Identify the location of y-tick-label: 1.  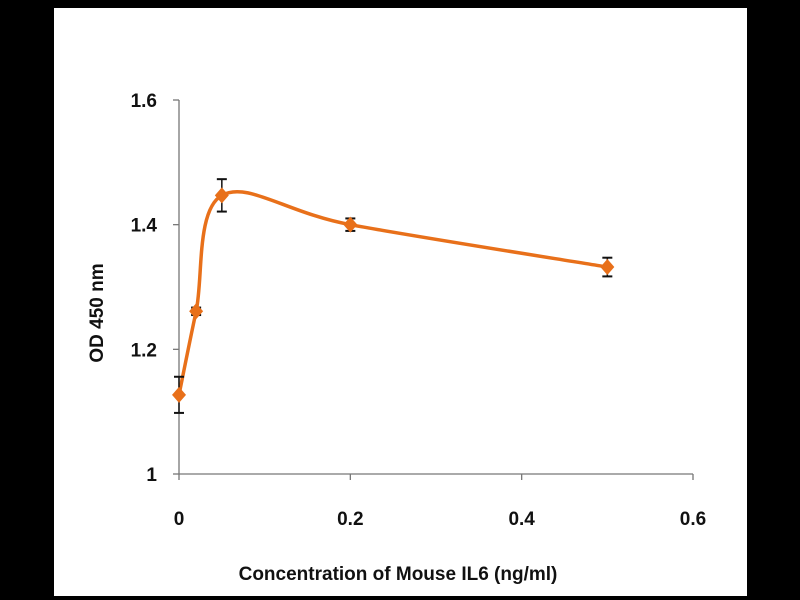
(151, 475).